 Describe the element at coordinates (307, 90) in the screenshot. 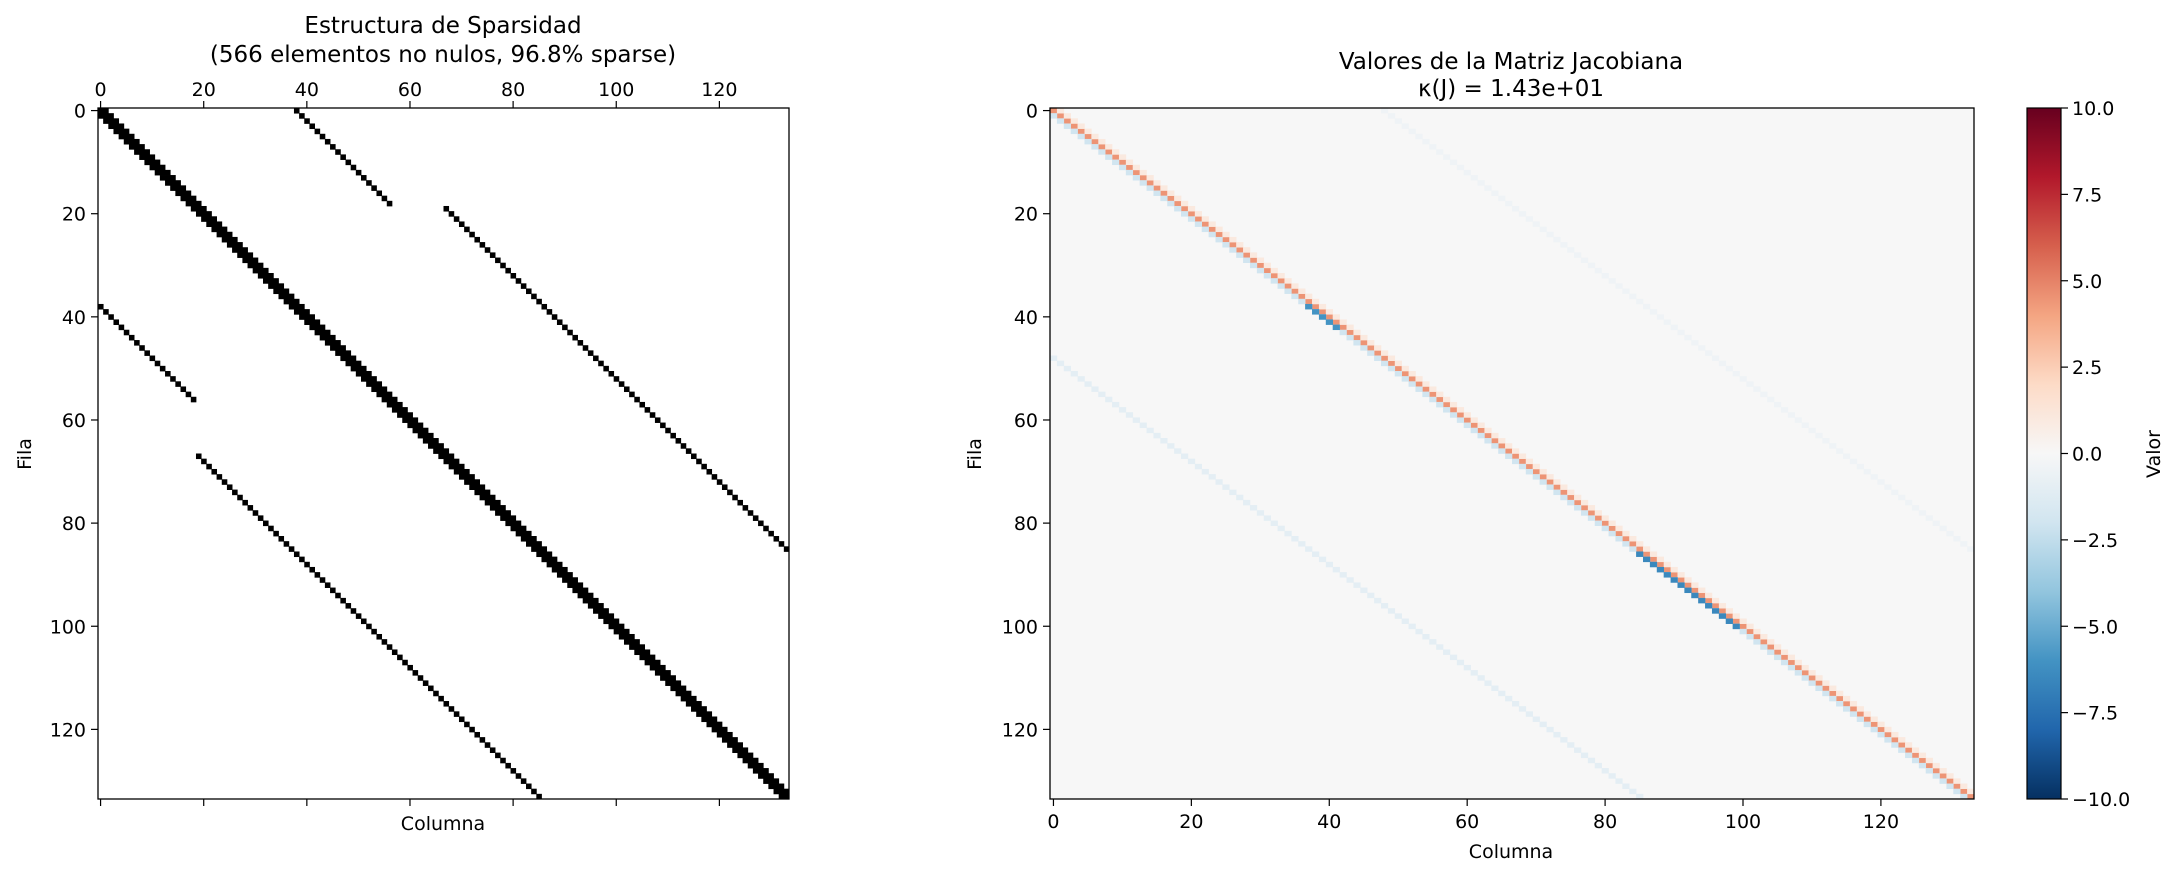

I see `sparsity-xtick-label: 40` at that location.